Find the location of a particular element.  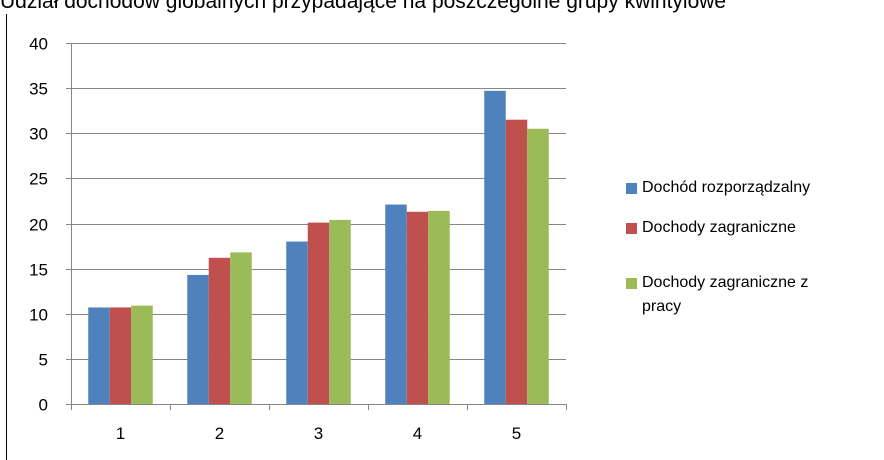

y-tick-labels: 0 5 10 15 20 25 30 35 40 is located at coordinates (38, 225).